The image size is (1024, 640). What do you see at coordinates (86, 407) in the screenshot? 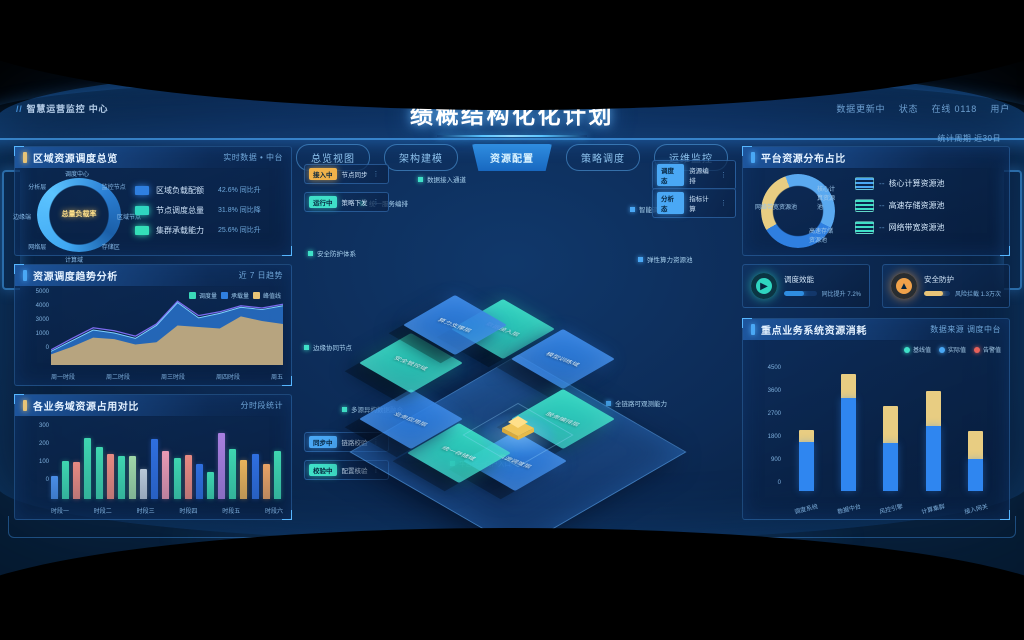
I see `panel-bar-title: 各业务域资源占用对比` at bounding box center [86, 407].